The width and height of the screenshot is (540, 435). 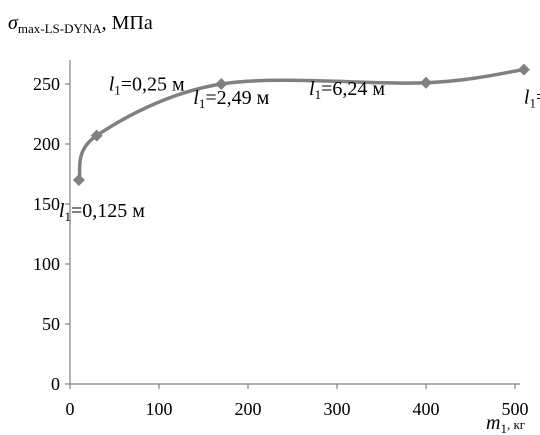 I want to click on y-axis-title: σmax-LS-DYNA, МПа, so click(x=80, y=24).